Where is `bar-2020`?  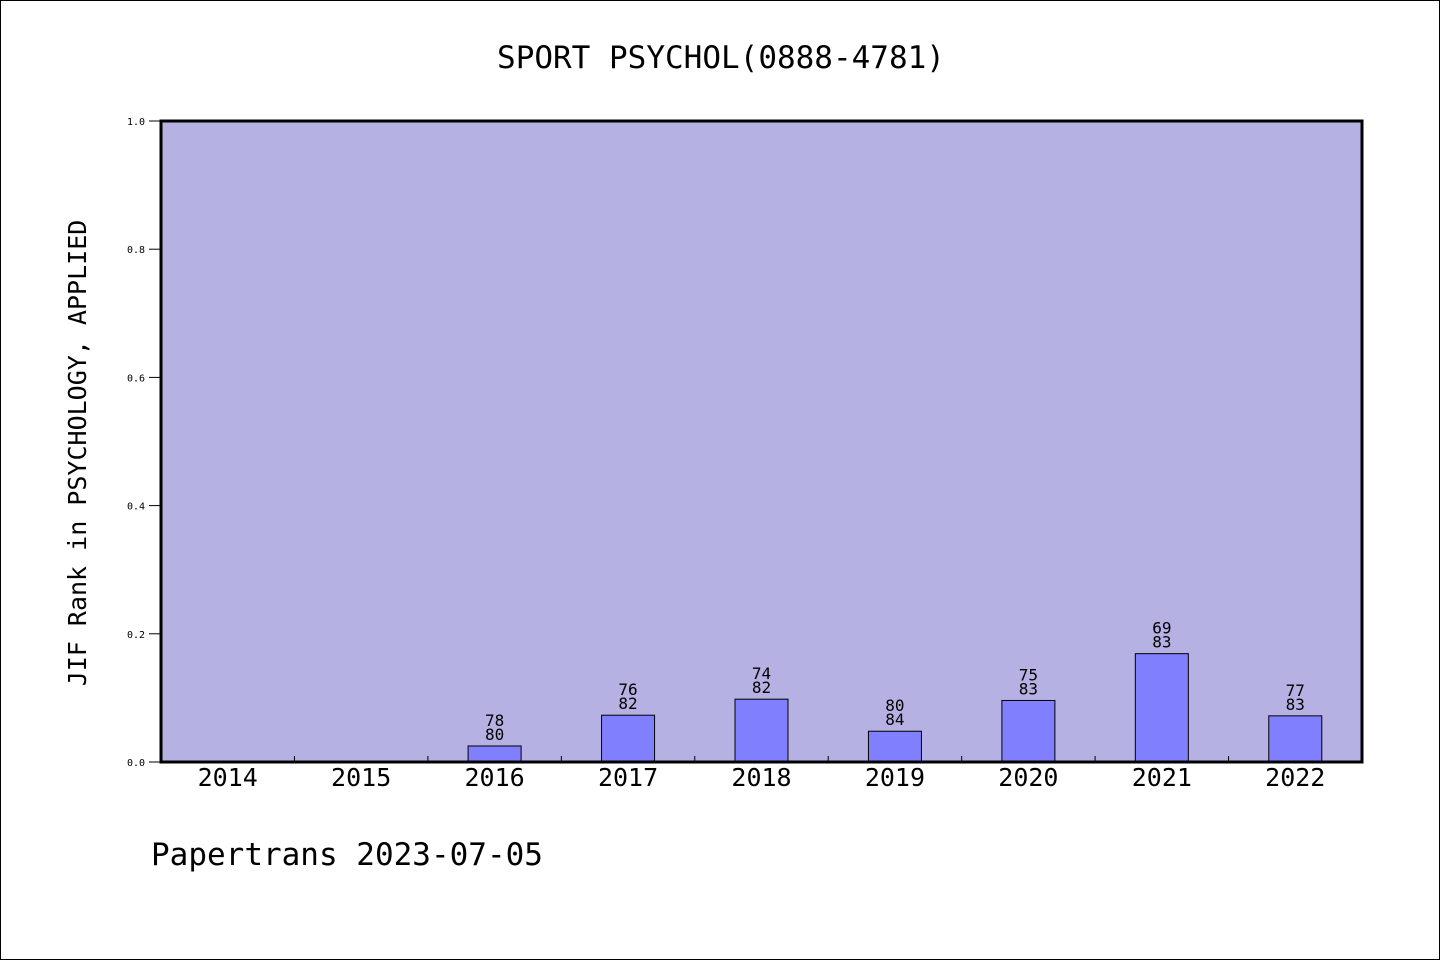 bar-2020 is located at coordinates (1028, 731).